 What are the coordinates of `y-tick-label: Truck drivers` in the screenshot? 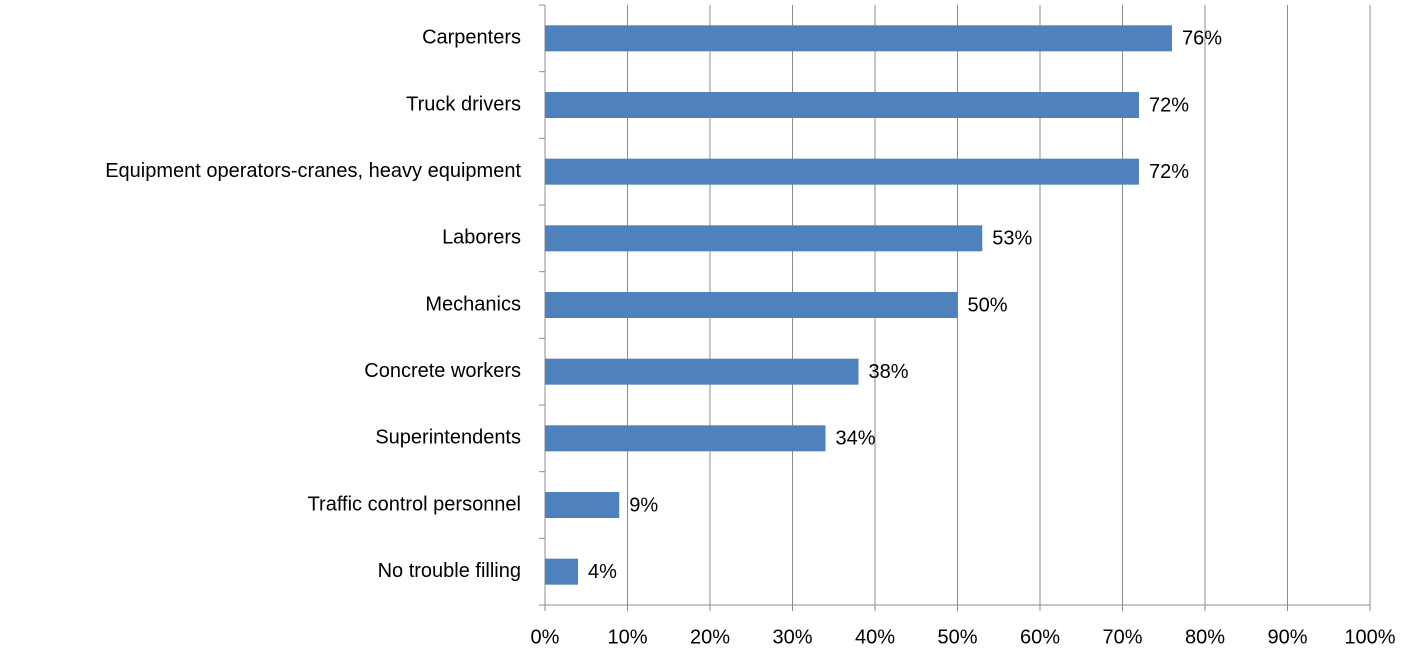 It's located at (463, 104).